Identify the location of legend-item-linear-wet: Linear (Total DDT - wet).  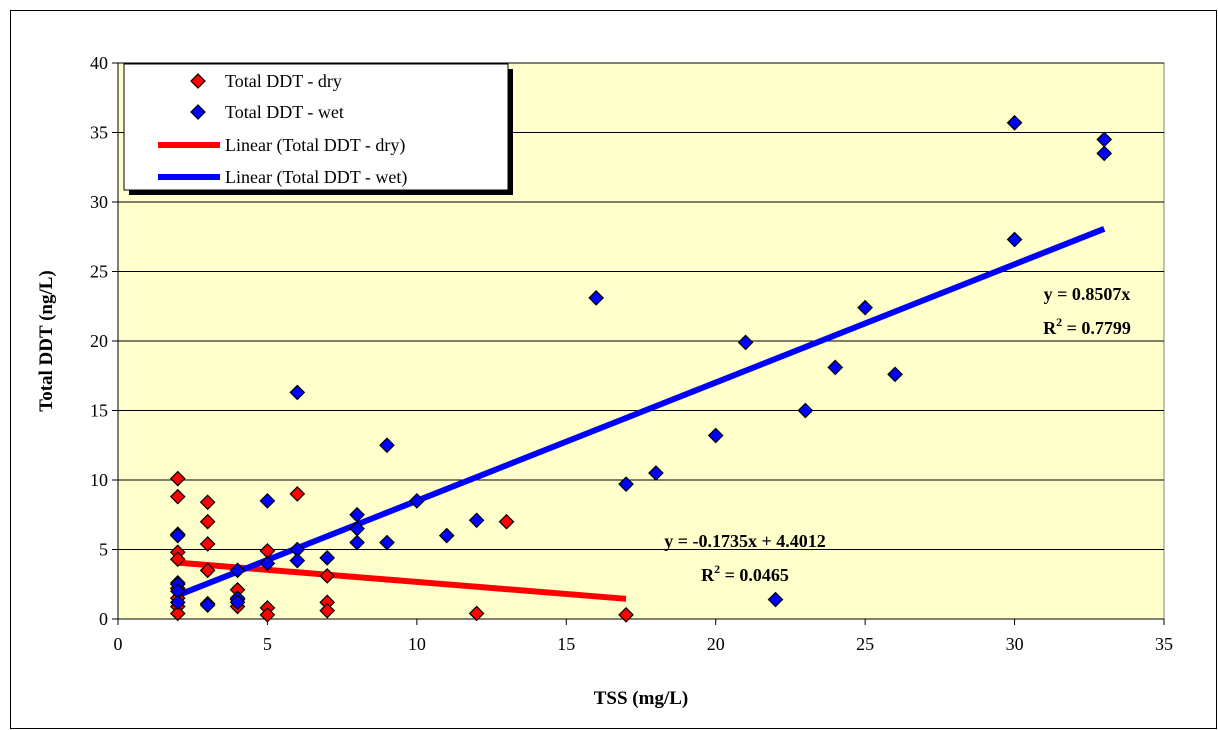
(282, 177).